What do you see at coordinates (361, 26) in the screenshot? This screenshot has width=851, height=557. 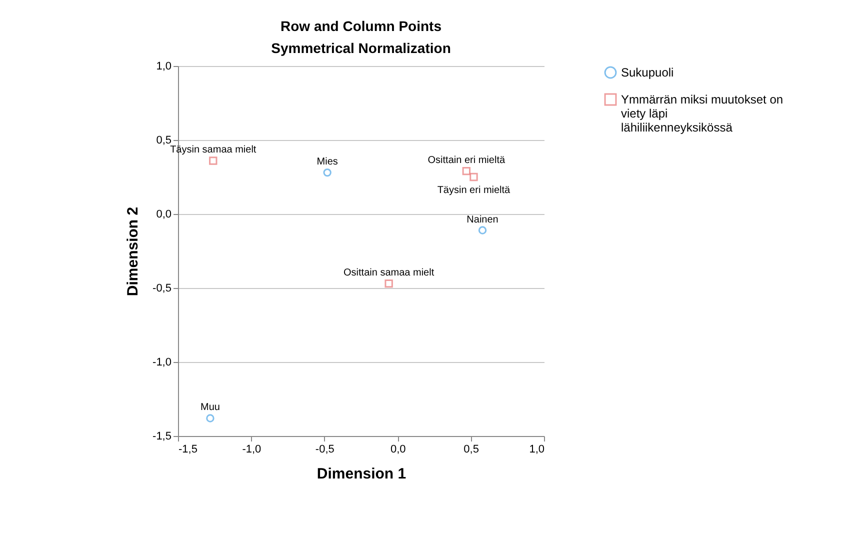 I see `chart-title: Row and Column Points` at bounding box center [361, 26].